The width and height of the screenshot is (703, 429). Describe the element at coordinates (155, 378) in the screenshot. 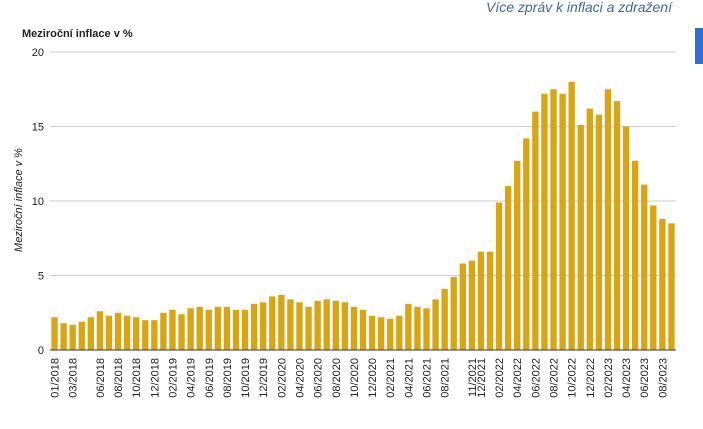

I see `x-tick-label: 12/2018` at that location.